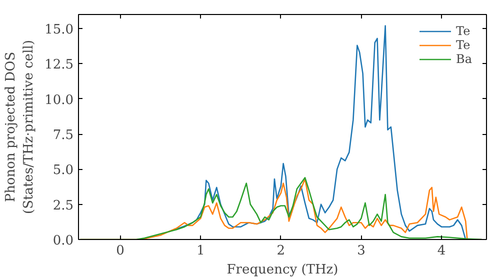 The image size is (500, 280). What do you see at coordinates (59, 100) in the screenshot?
I see `y-tick-label: 10.0` at bounding box center [59, 100].